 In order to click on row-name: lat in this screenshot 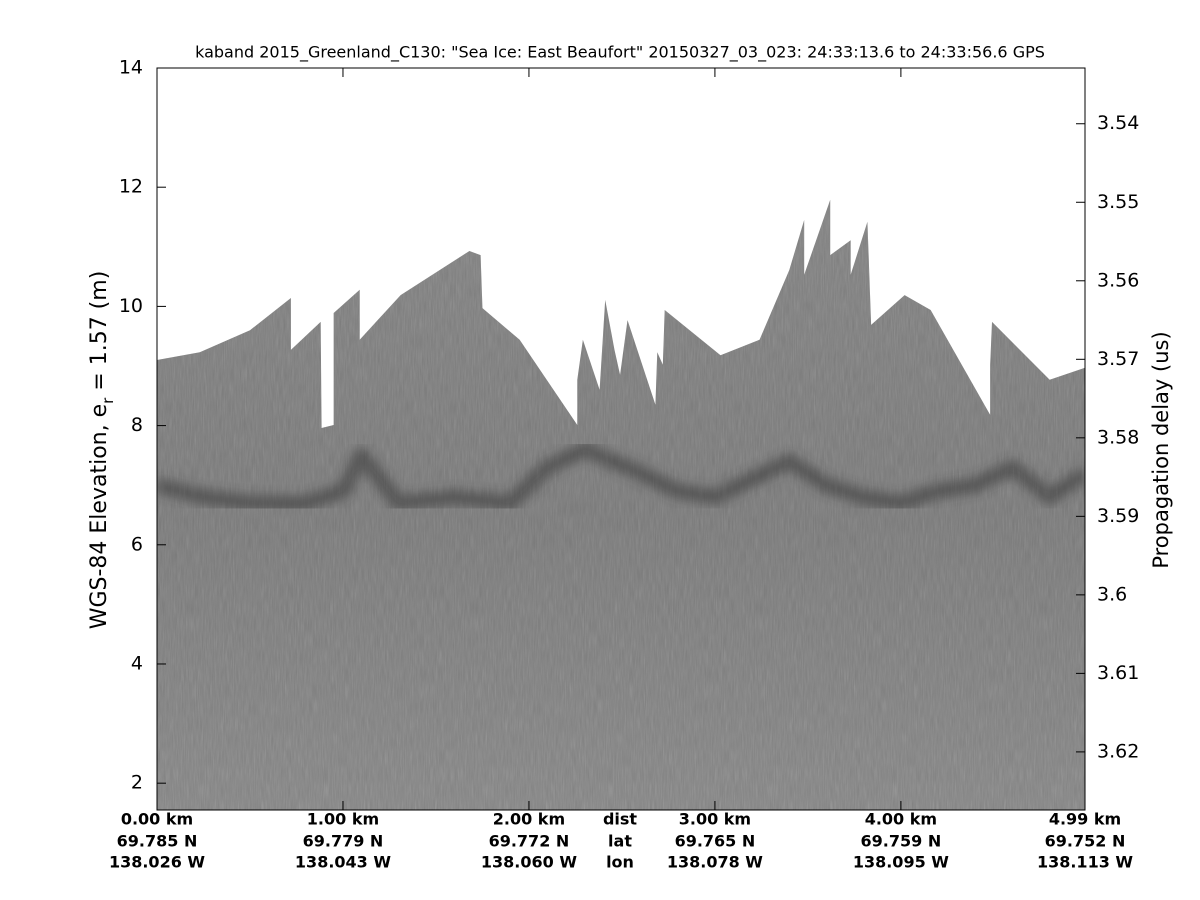, I will do `click(620, 841)`.